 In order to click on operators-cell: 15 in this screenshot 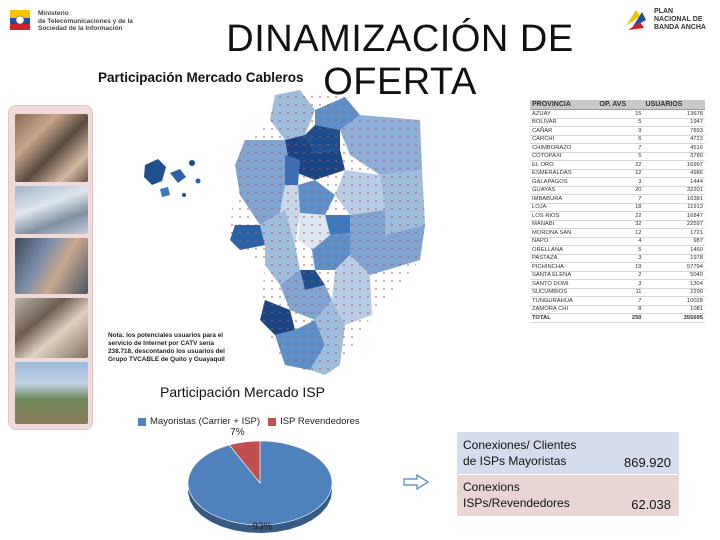, I will do `click(620, 114)`.